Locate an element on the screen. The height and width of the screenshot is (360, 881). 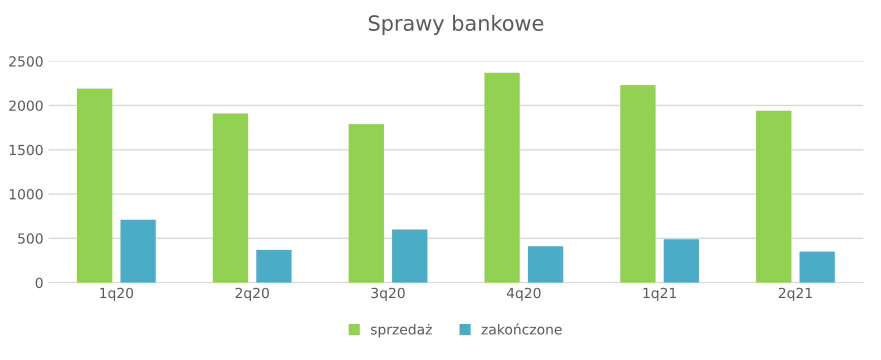
legend-label: zakończone is located at coordinates (522, 329).